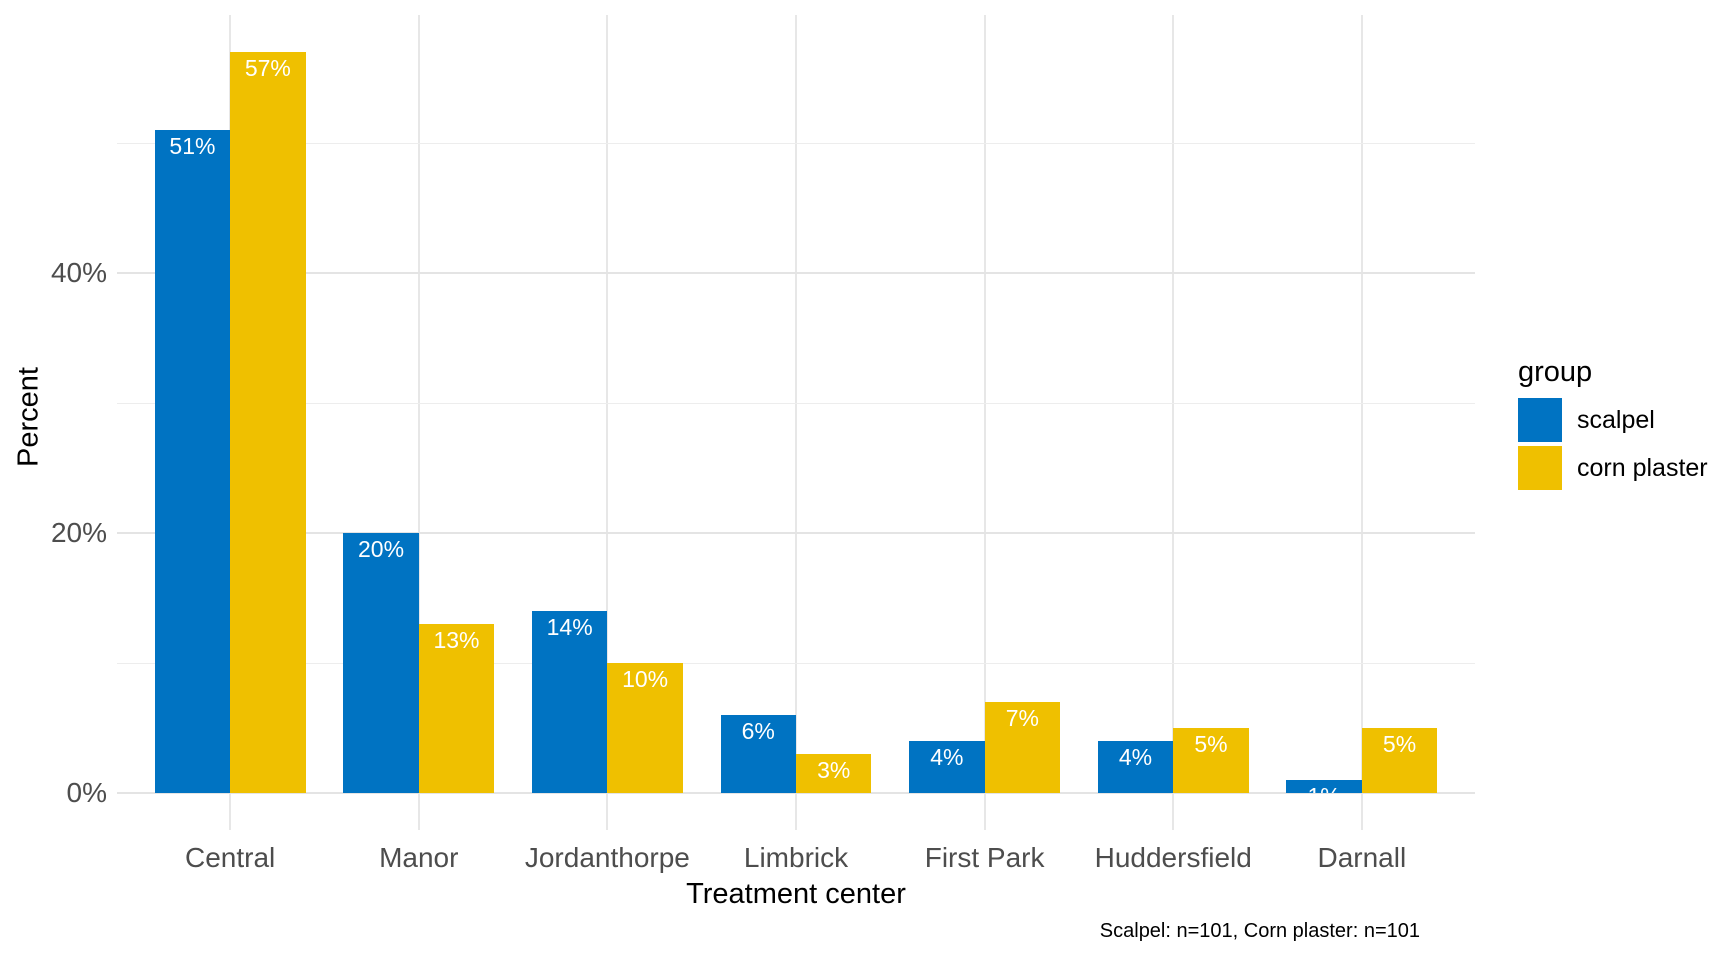 This screenshot has width=1728, height=960. Describe the element at coordinates (1399, 760) in the screenshot. I see `bar-corn-plaster-darnall: 5%` at that location.